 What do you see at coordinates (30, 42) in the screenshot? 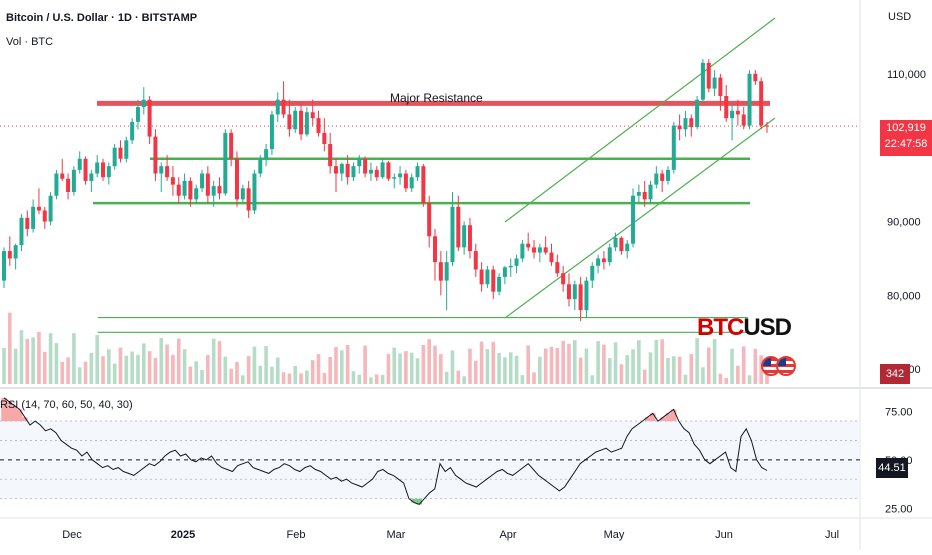
I see `volume-legend: Vol · BTC` at bounding box center [30, 42].